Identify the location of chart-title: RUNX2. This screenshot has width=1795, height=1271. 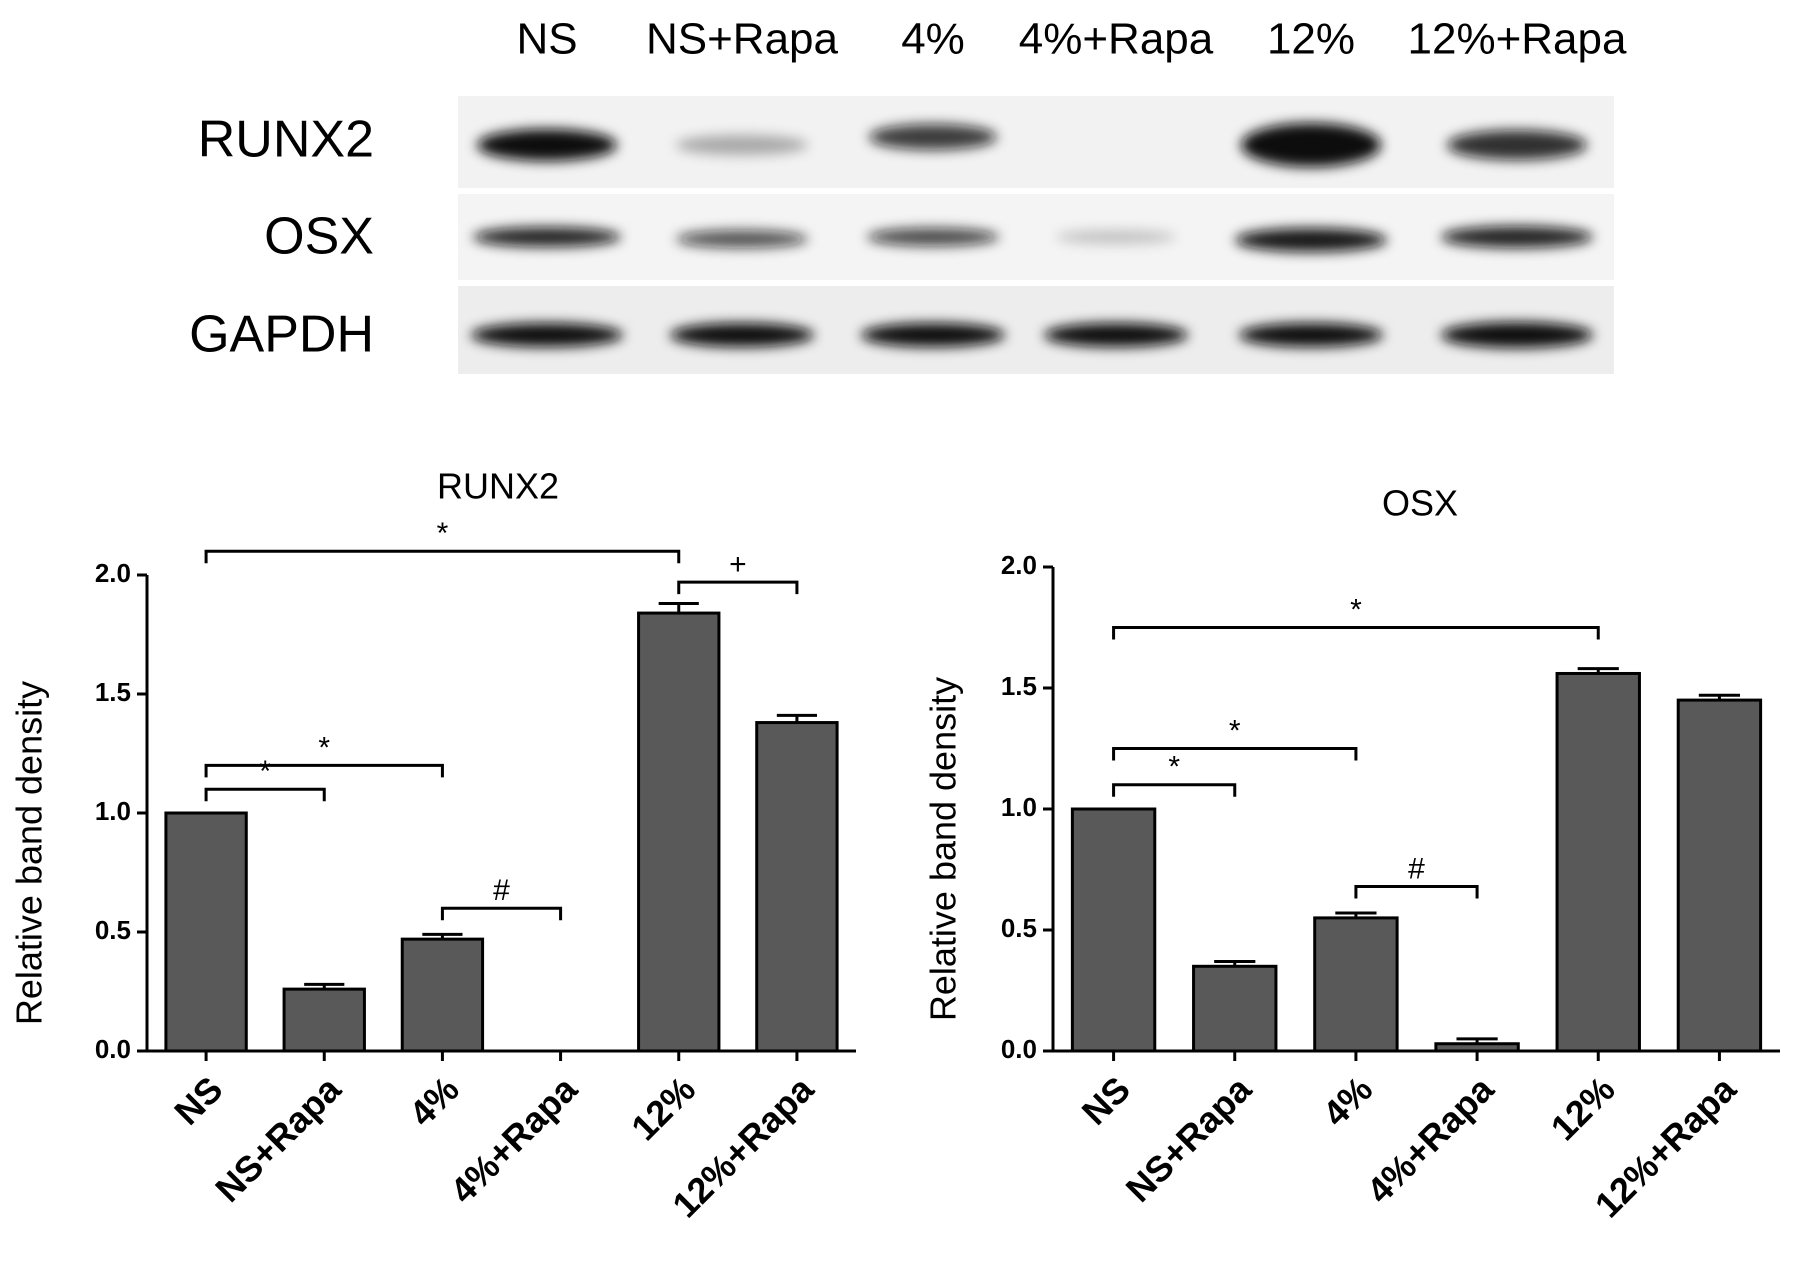
(498, 486).